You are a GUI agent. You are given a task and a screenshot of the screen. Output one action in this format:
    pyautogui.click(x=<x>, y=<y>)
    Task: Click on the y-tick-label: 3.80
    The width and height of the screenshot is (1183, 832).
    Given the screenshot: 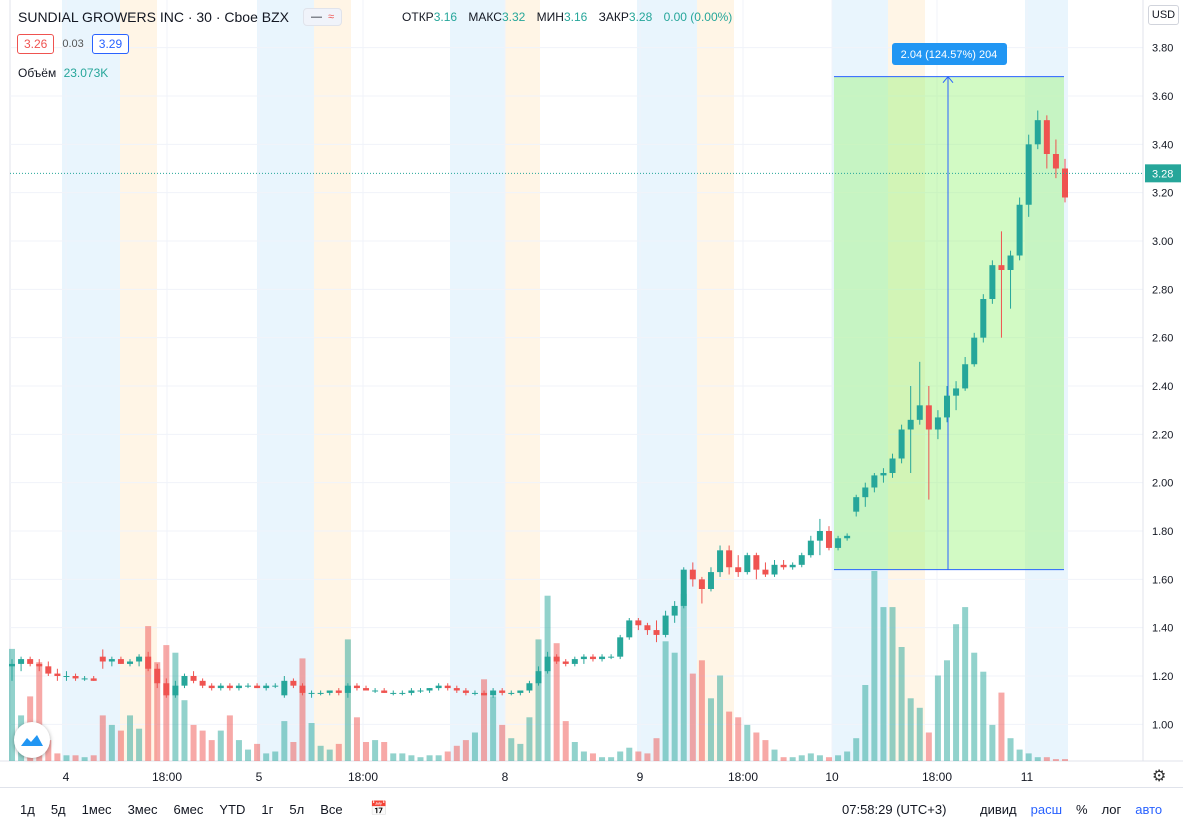 What is the action you would take?
    pyautogui.click(x=1162, y=49)
    